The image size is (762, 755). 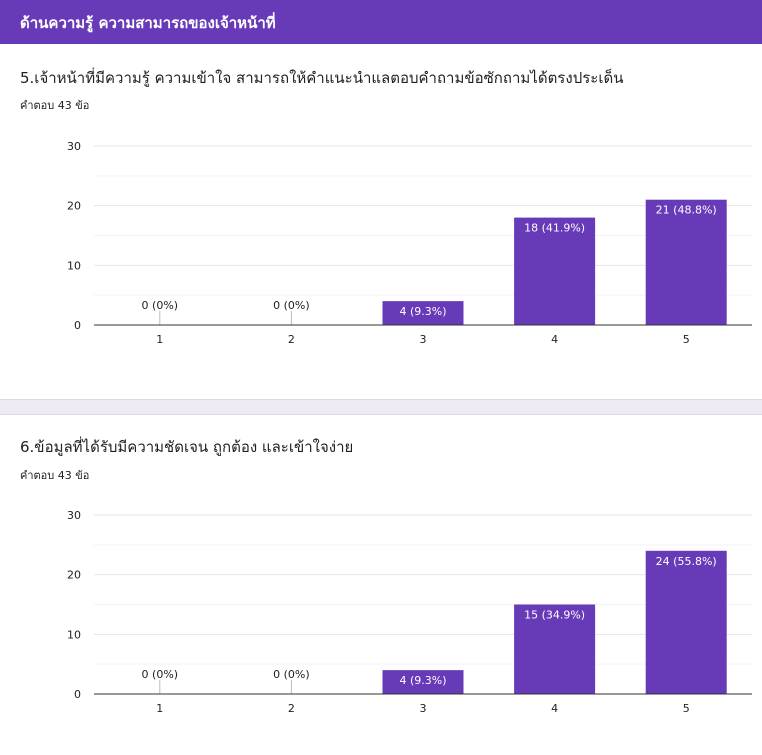 What do you see at coordinates (381, 22) in the screenshot?
I see `section-header: ด้านความรู้ ความสามารถของเจ้าหน้าที่` at bounding box center [381, 22].